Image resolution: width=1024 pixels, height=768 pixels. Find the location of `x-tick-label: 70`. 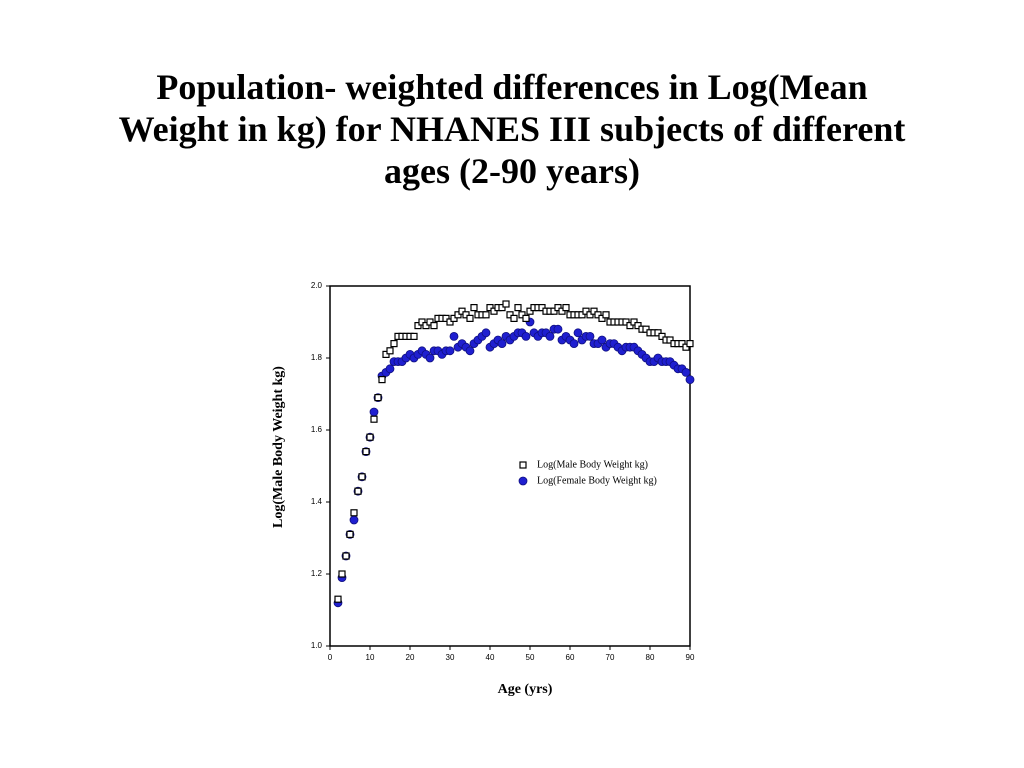

x-tick-label: 70 is located at coordinates (610, 657).